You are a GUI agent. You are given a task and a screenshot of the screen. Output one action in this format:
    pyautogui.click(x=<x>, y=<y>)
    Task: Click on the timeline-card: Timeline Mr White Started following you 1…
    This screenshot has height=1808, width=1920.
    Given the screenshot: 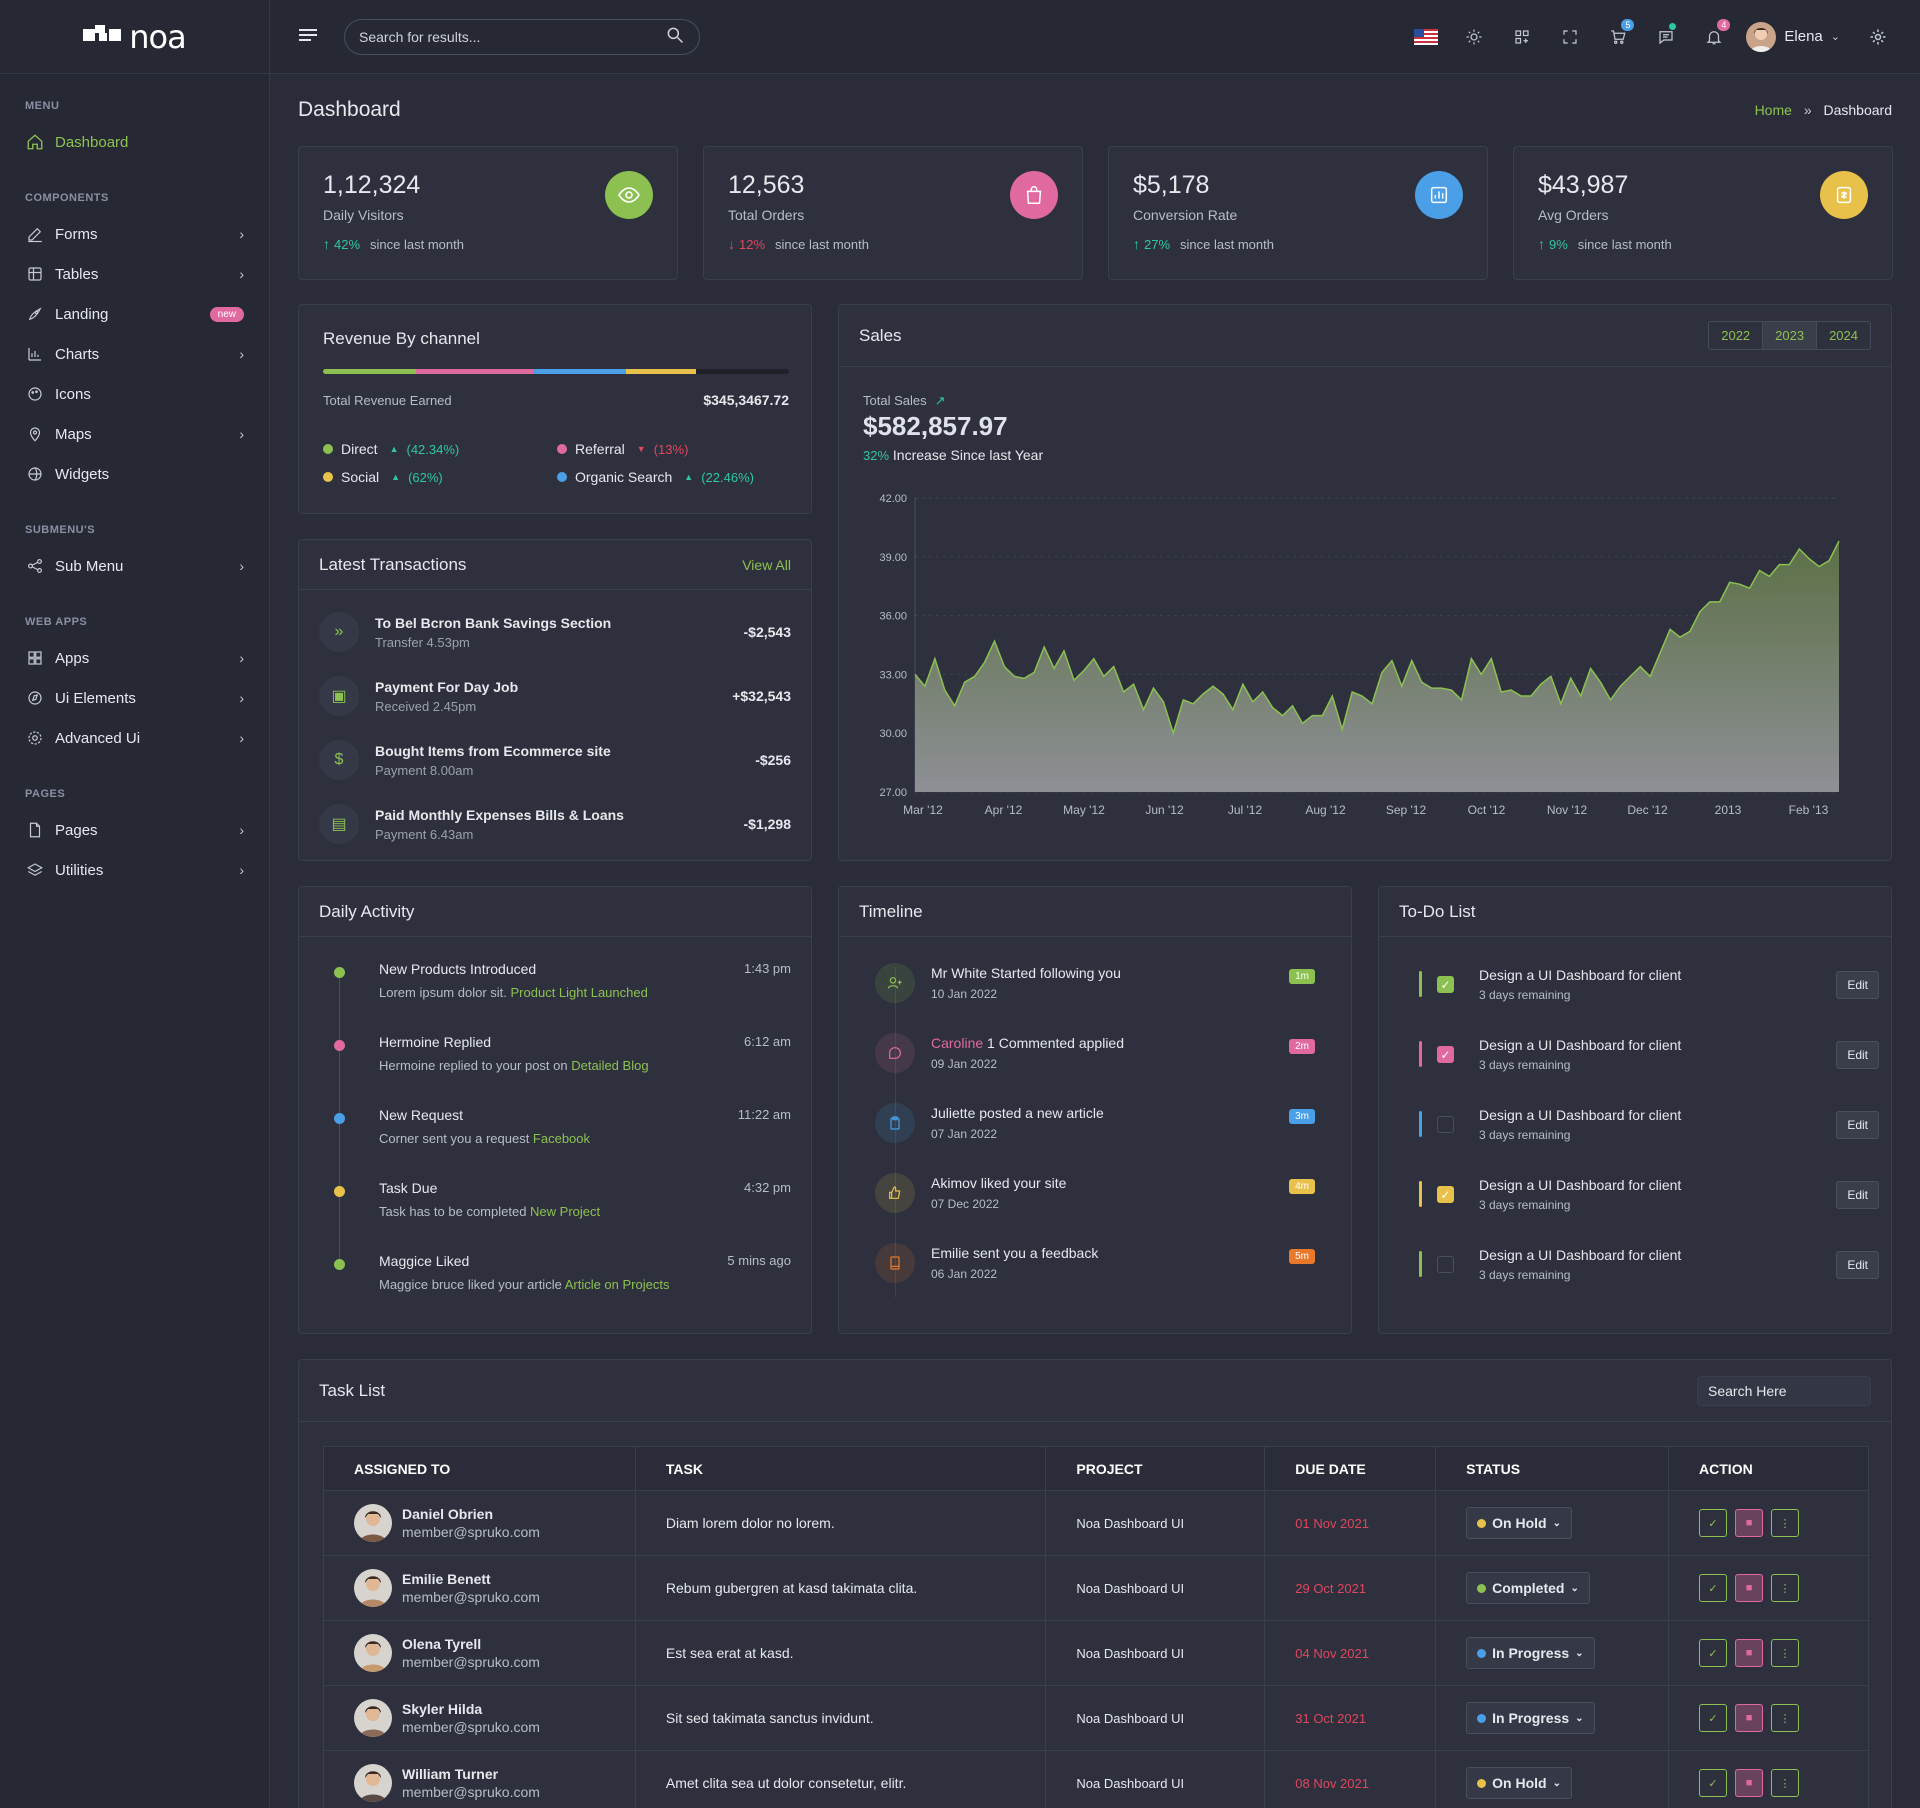 What is the action you would take?
    pyautogui.click(x=1095, y=1110)
    